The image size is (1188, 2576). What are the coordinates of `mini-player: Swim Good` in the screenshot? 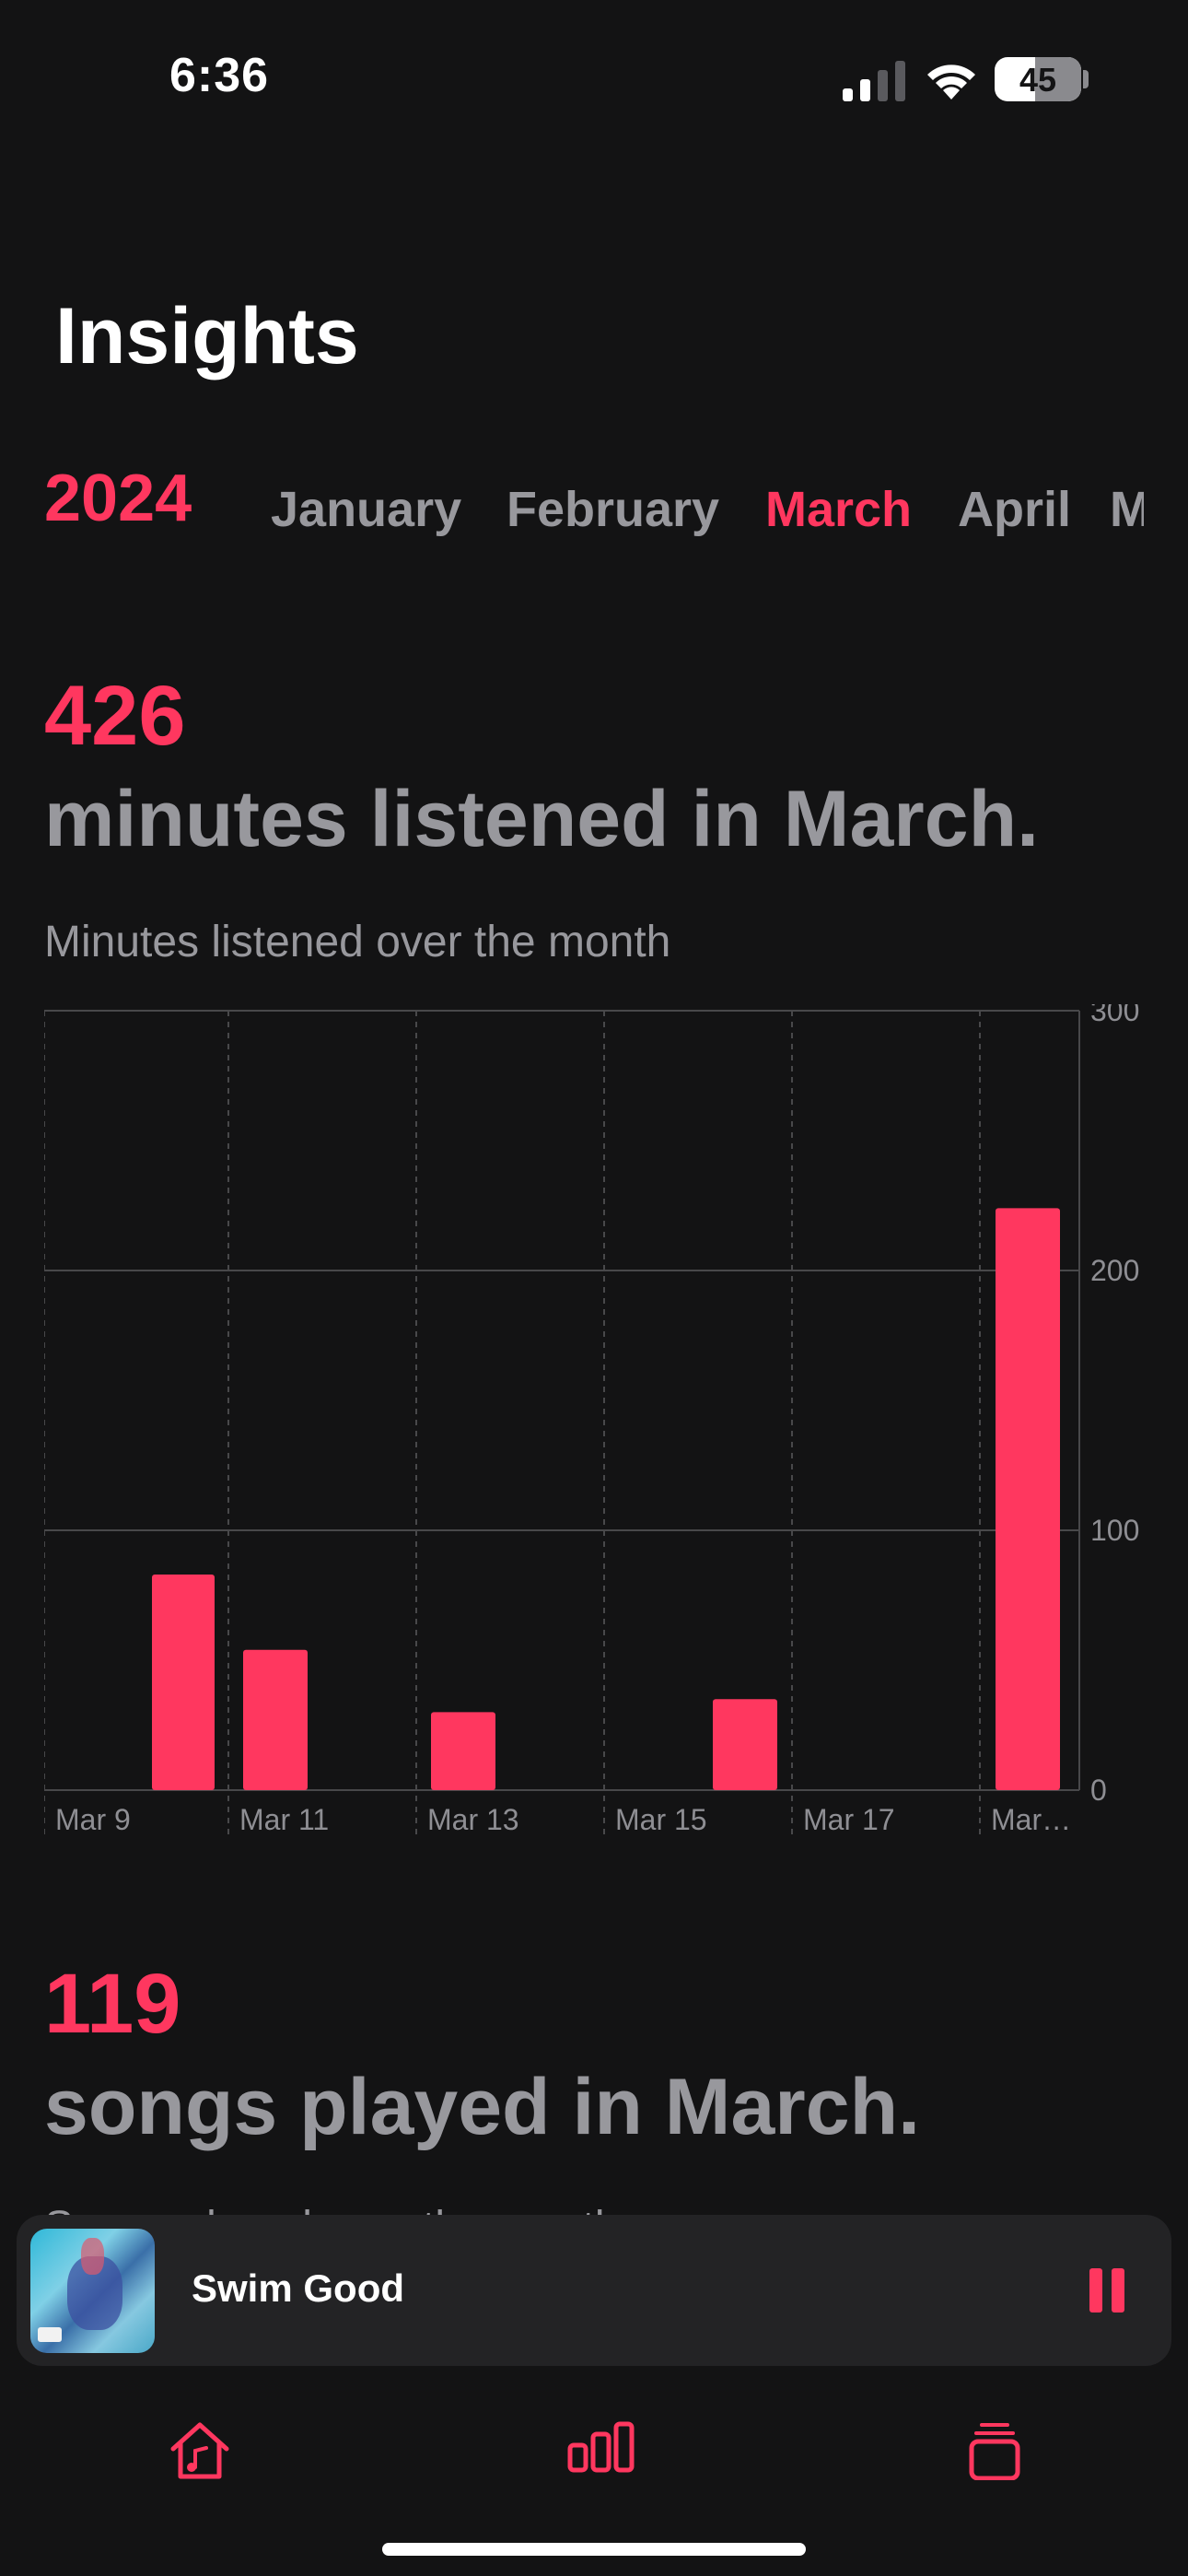 It's located at (594, 2290).